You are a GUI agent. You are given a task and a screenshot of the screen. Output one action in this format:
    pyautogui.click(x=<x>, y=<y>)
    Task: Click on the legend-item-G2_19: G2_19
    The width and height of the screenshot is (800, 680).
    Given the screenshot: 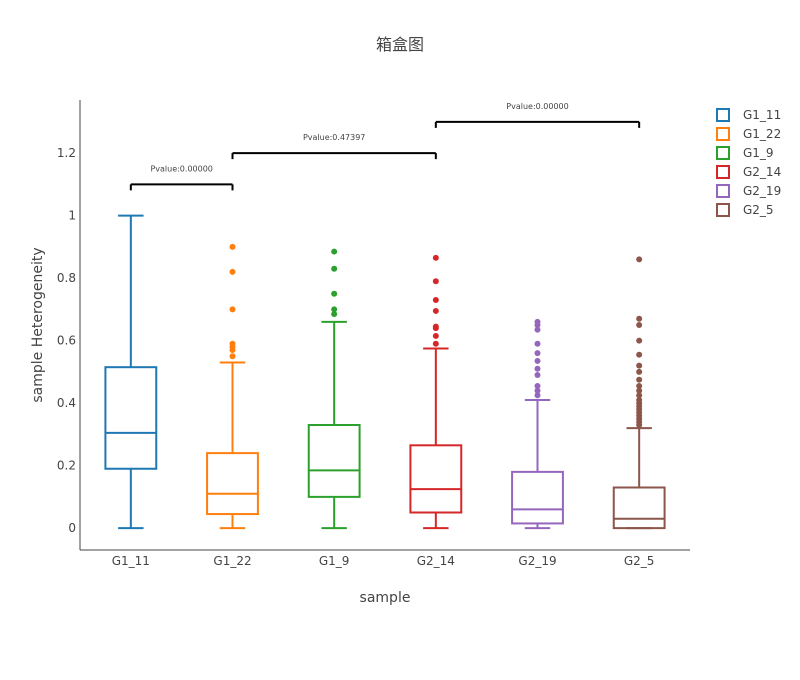 What is the action you would take?
    pyautogui.click(x=748, y=191)
    